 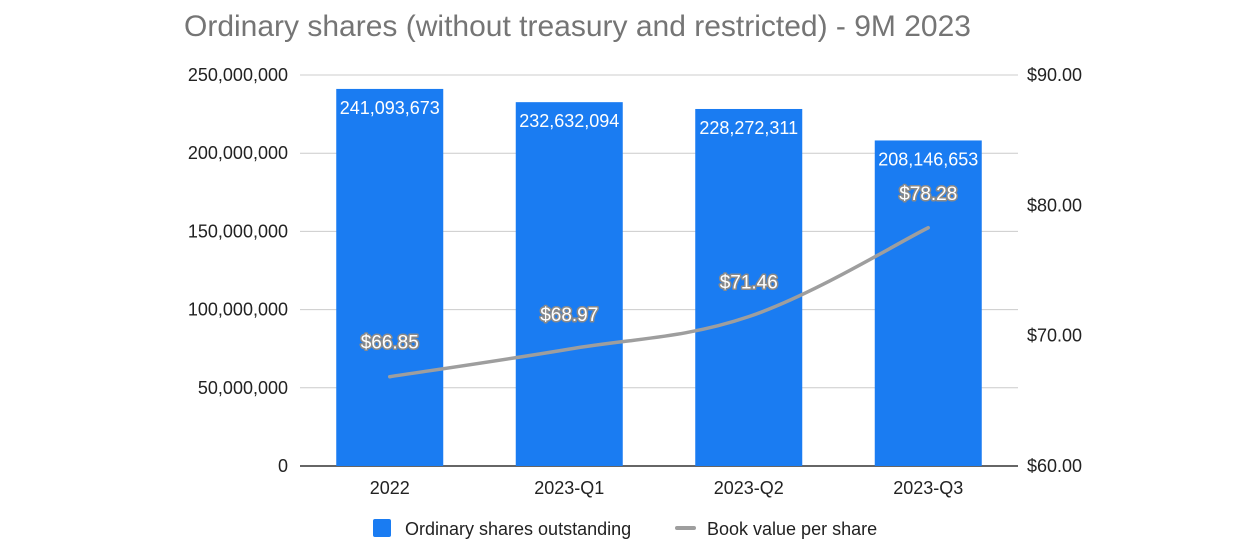 What do you see at coordinates (243, 388) in the screenshot?
I see `left-tick-label: 50,000,000` at bounding box center [243, 388].